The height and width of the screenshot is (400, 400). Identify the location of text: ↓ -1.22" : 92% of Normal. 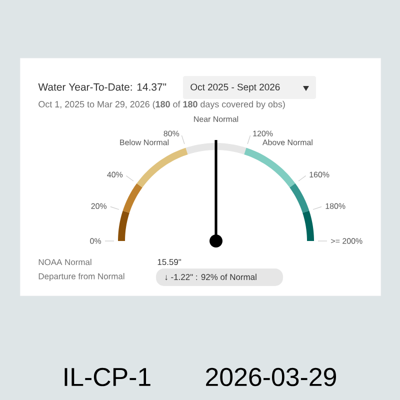
(210, 277).